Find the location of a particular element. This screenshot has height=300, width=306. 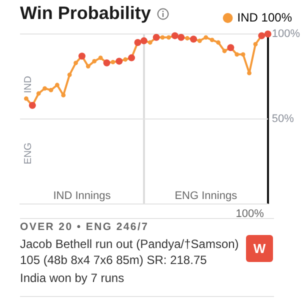

wicket-badge: W is located at coordinates (259, 248).